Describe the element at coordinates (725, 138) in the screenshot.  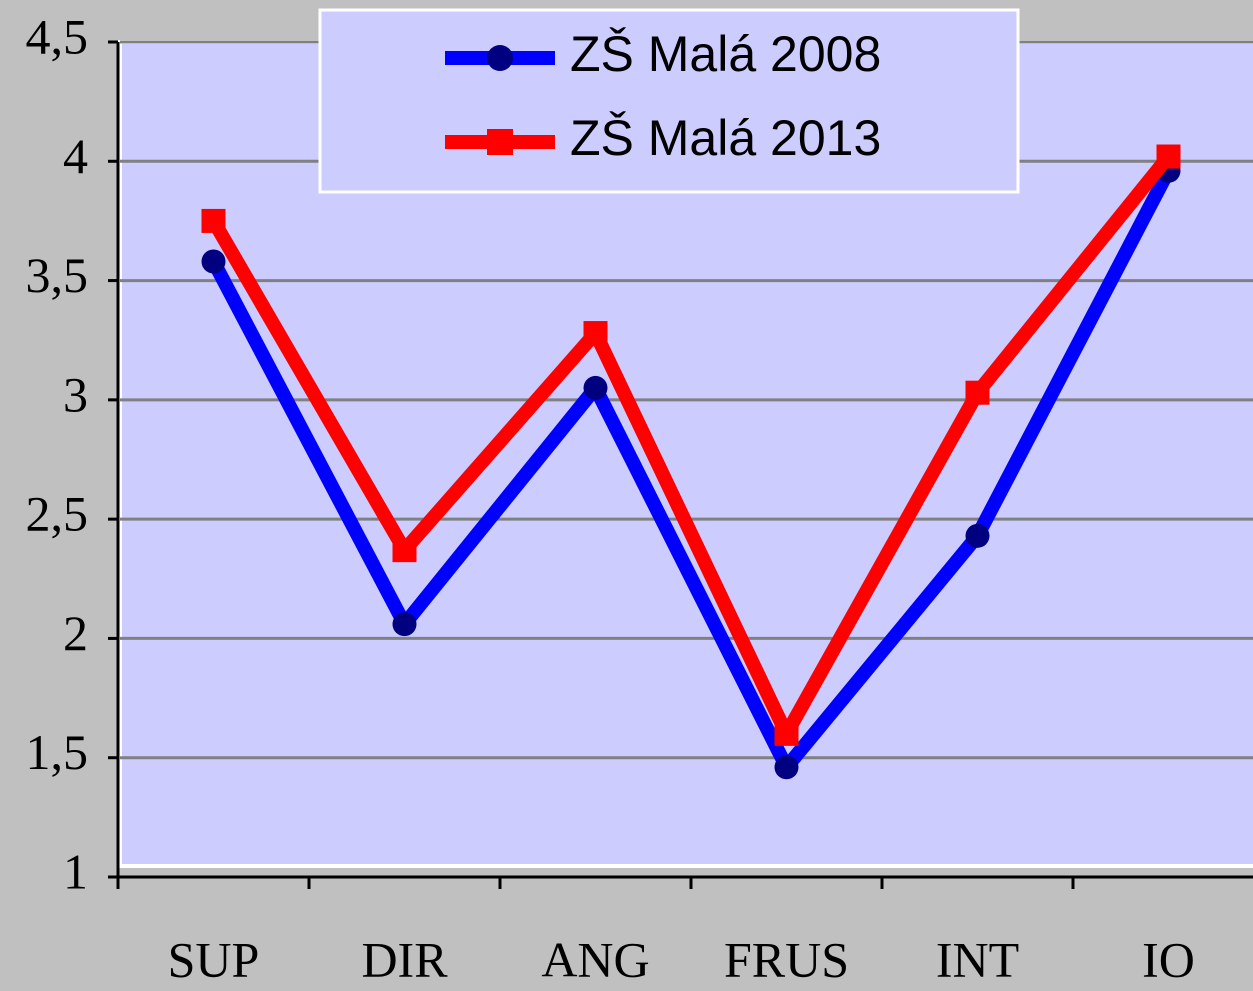
I see `legend-label: ZŠ Malá 2013` at that location.